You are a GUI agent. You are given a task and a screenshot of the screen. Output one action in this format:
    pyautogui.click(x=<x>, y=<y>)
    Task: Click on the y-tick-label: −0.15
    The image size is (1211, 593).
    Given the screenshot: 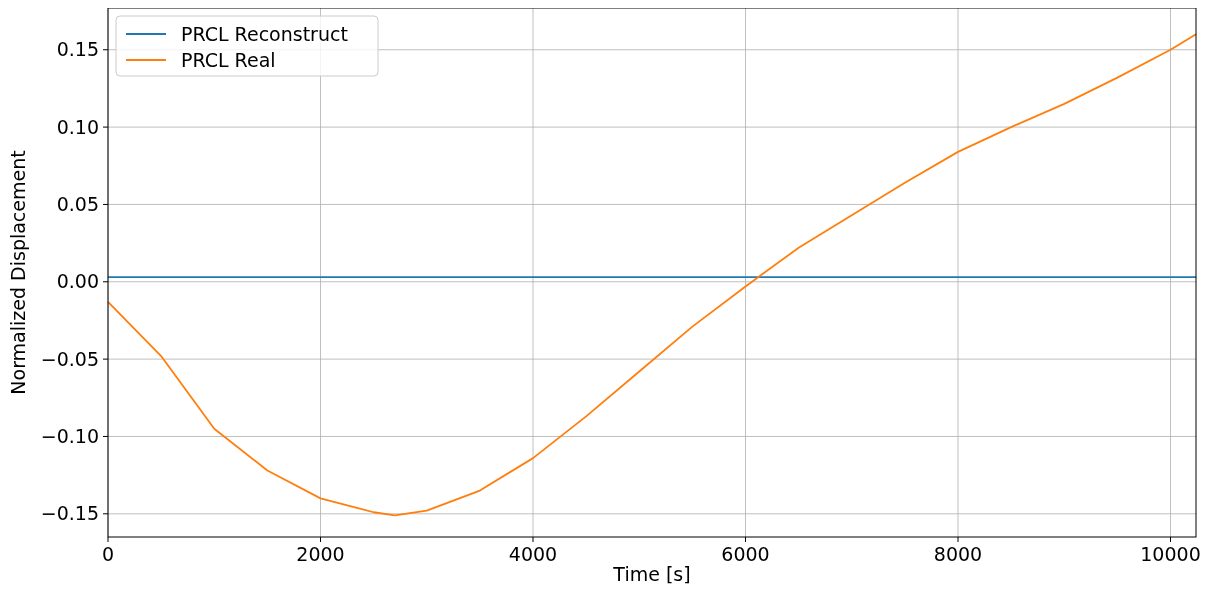 What is the action you would take?
    pyautogui.click(x=69, y=513)
    